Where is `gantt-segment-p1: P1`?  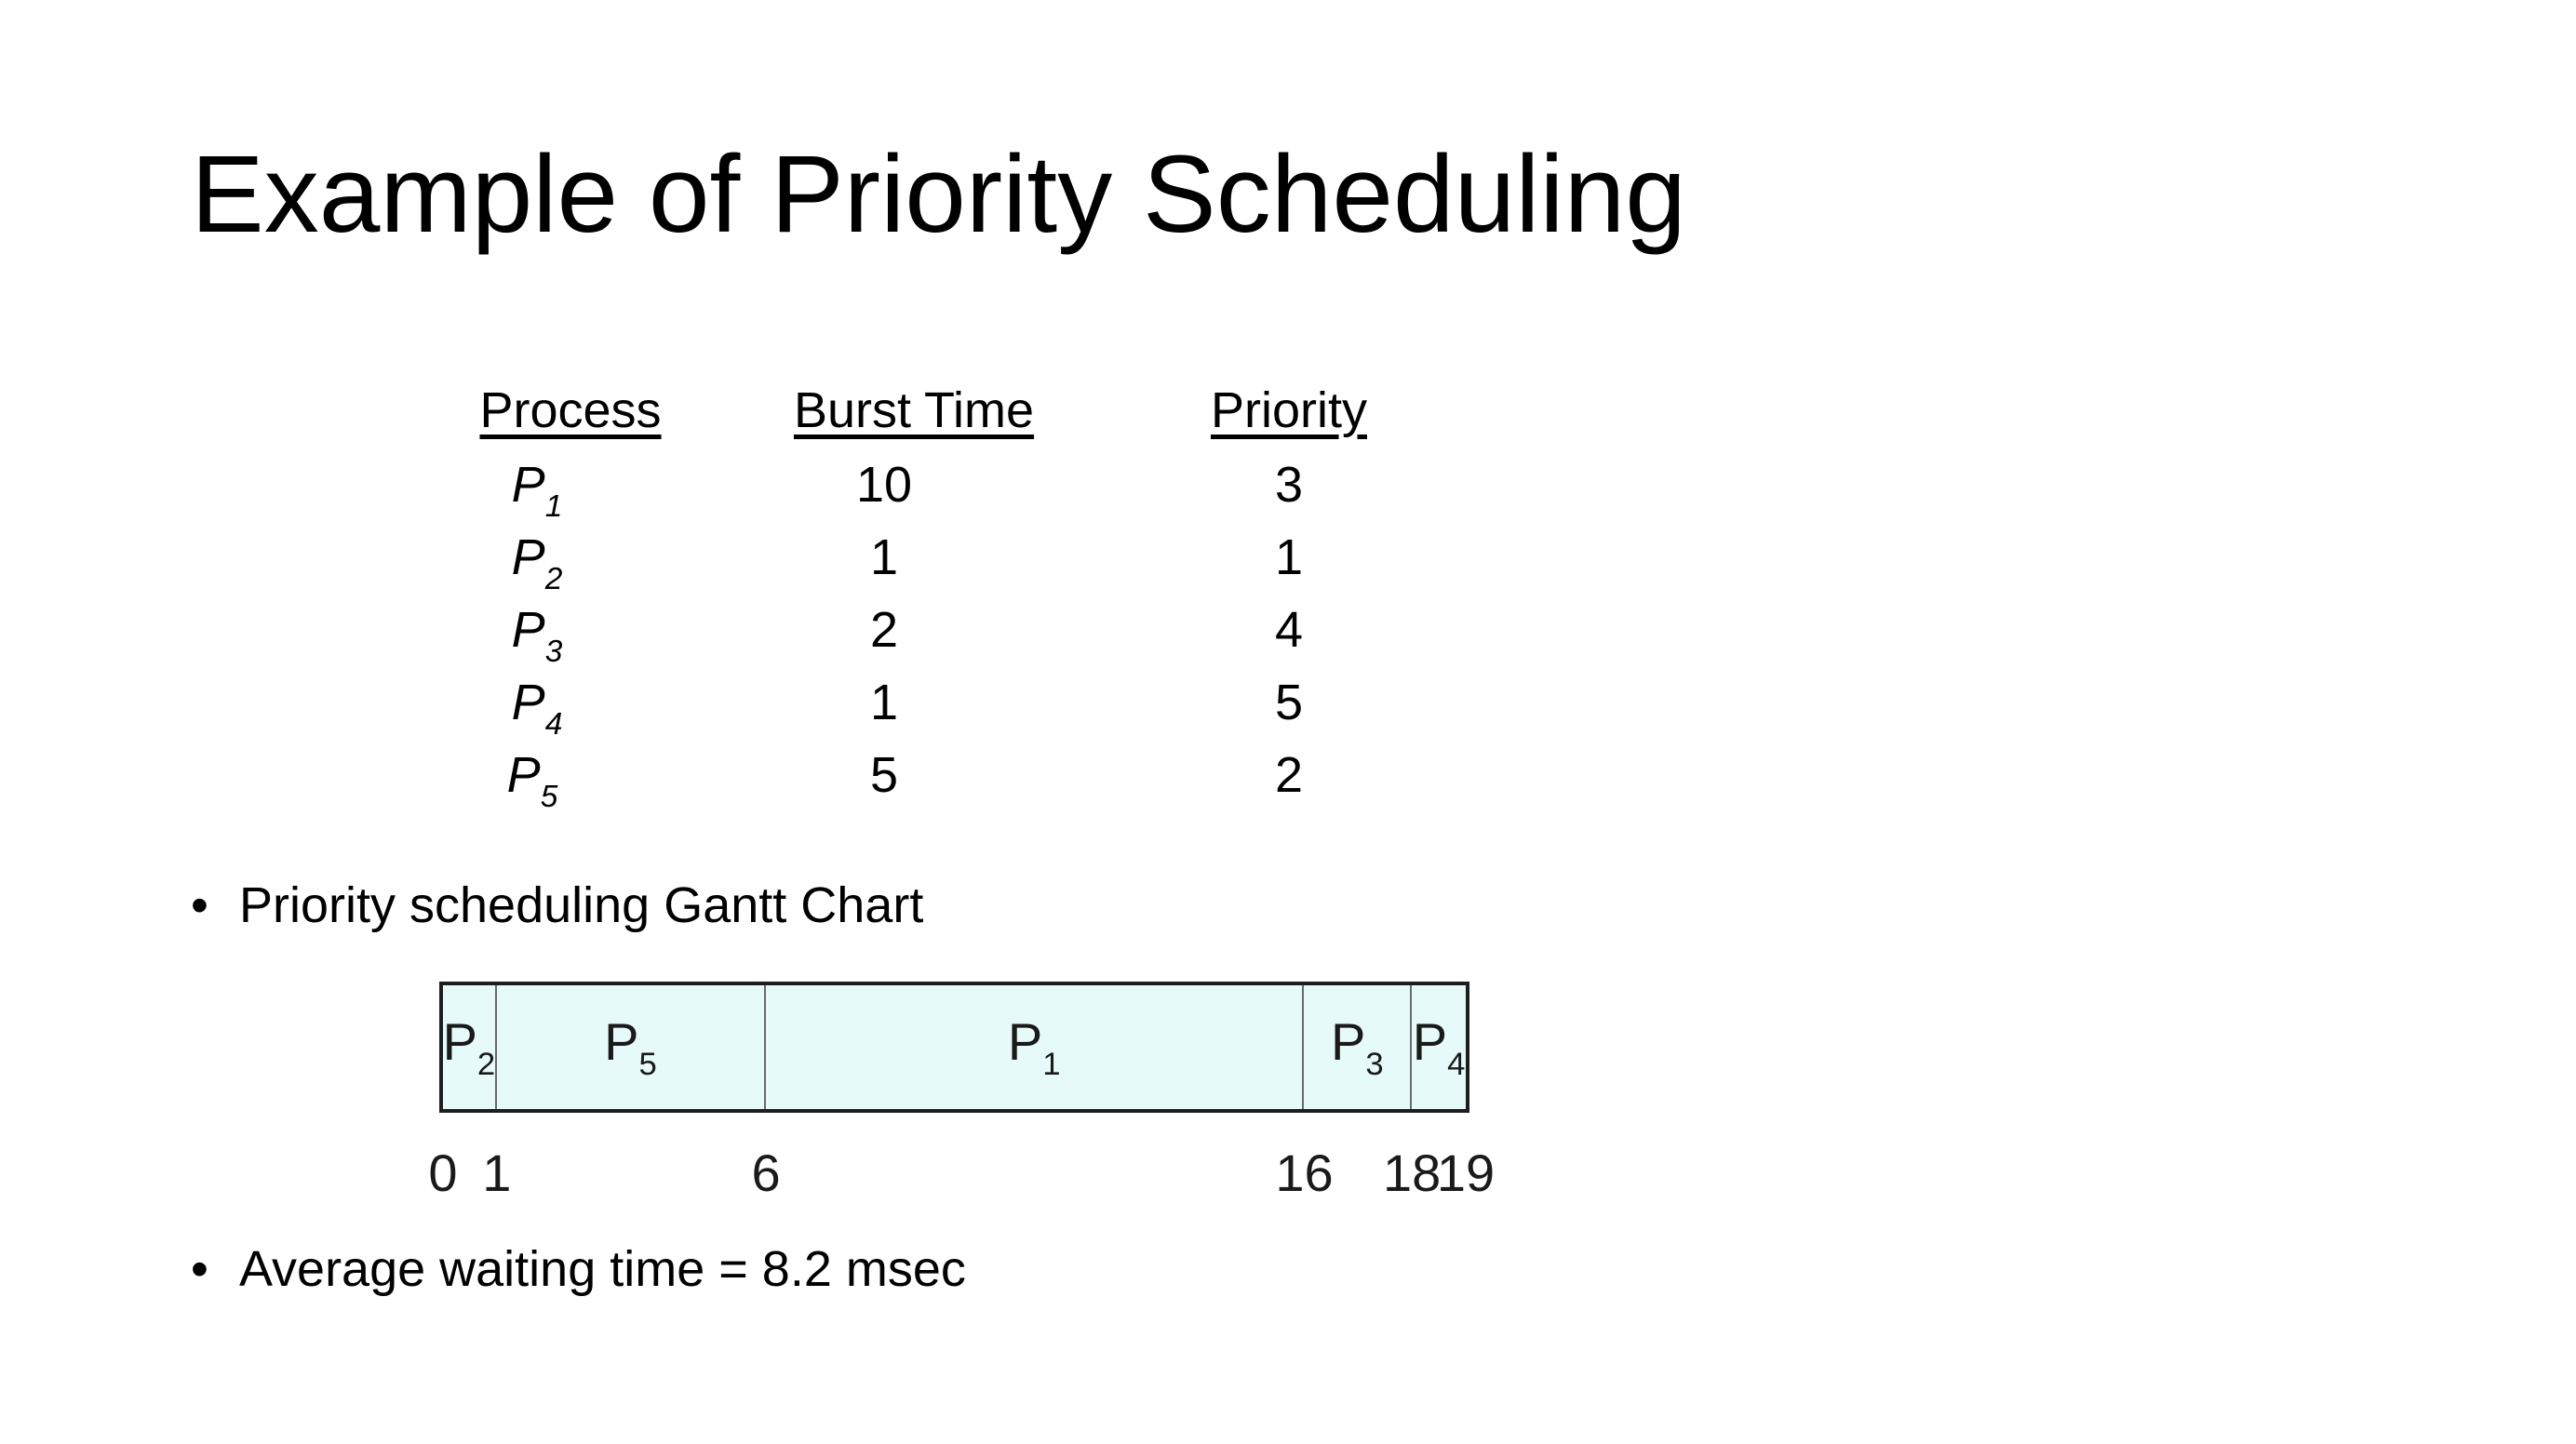 gantt-segment-p1: P1 is located at coordinates (1035, 1047).